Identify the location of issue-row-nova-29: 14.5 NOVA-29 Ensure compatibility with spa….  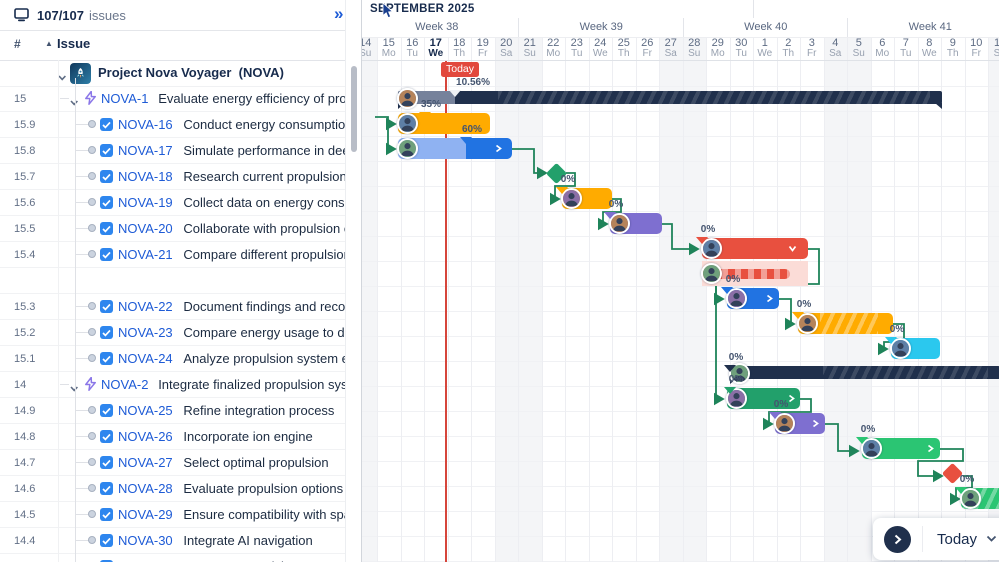
(172, 515).